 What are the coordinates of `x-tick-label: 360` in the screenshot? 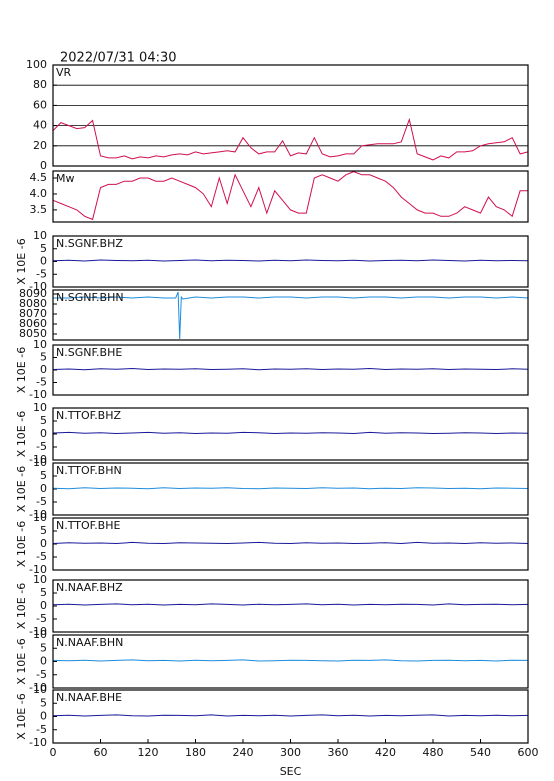 It's located at (338, 752).